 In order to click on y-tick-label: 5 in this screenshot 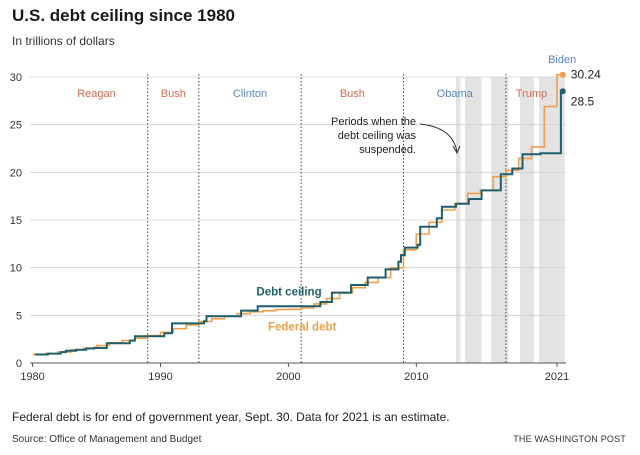, I will do `click(19, 316)`.